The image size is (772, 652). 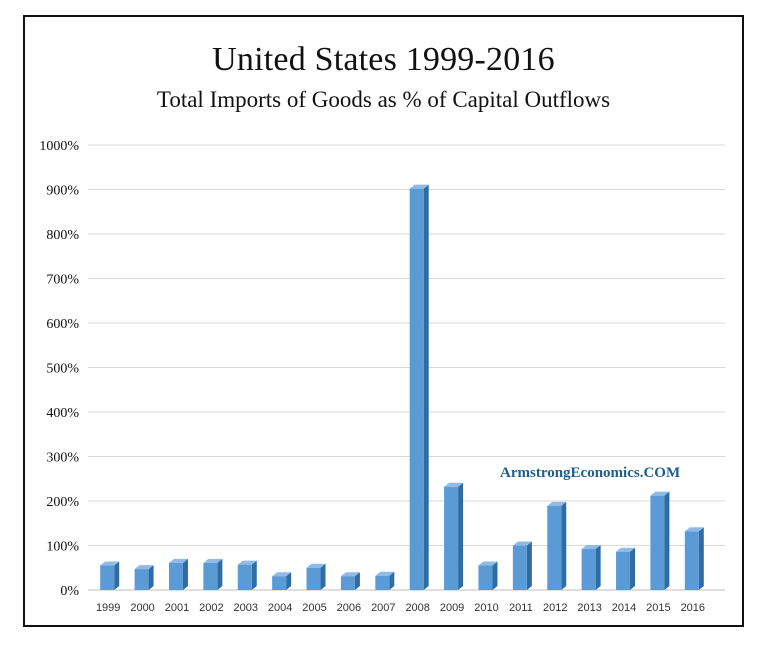 What do you see at coordinates (62, 235) in the screenshot?
I see `y-tick-label: 800%` at bounding box center [62, 235].